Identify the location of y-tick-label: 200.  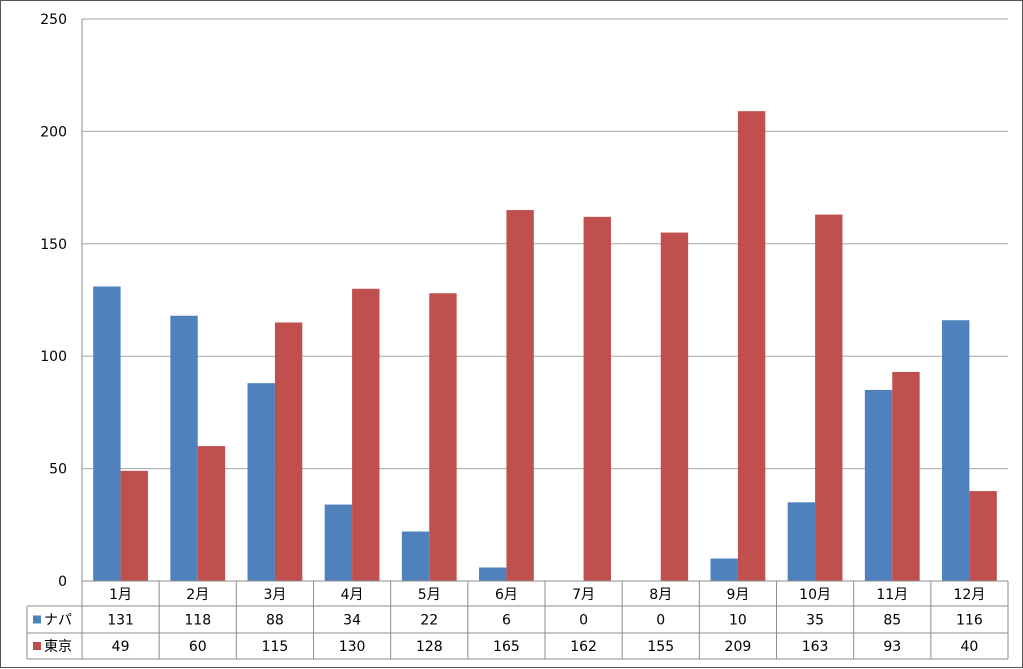
(53, 132).